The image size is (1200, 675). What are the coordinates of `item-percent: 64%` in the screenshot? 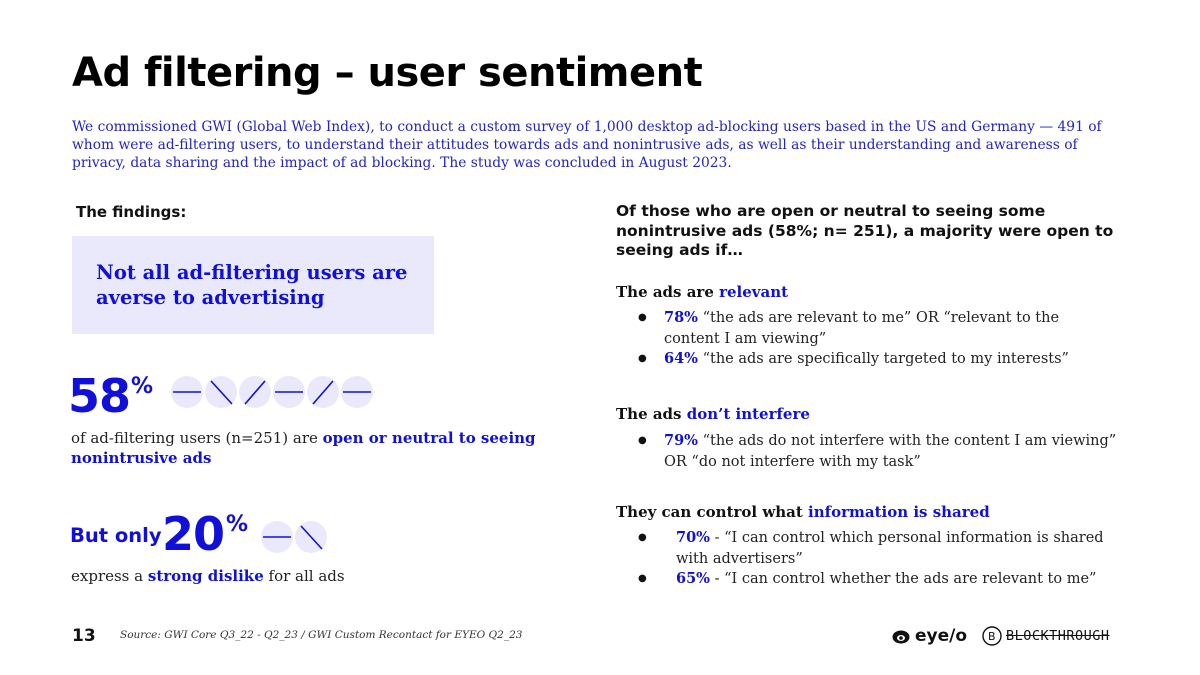 It's located at (681, 358).